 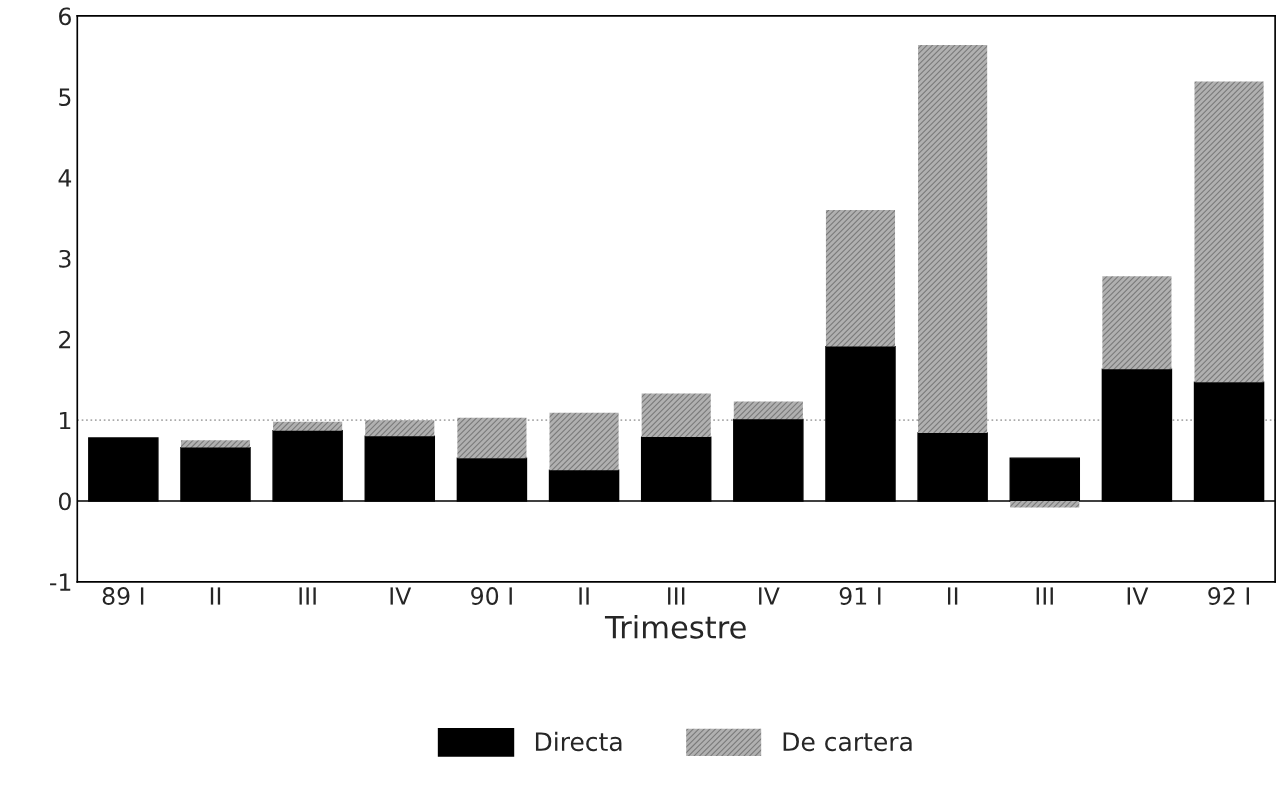 I want to click on y-tick-label: 0, so click(x=64, y=501).